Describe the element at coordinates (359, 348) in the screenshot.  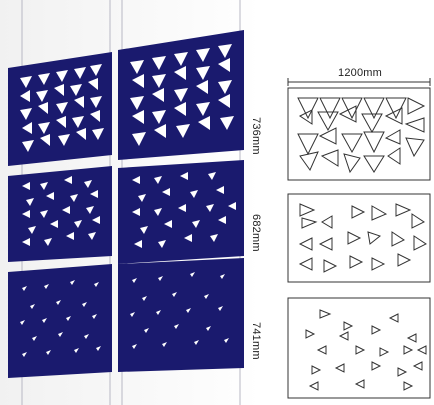
I see `drawing-small-pattern` at that location.